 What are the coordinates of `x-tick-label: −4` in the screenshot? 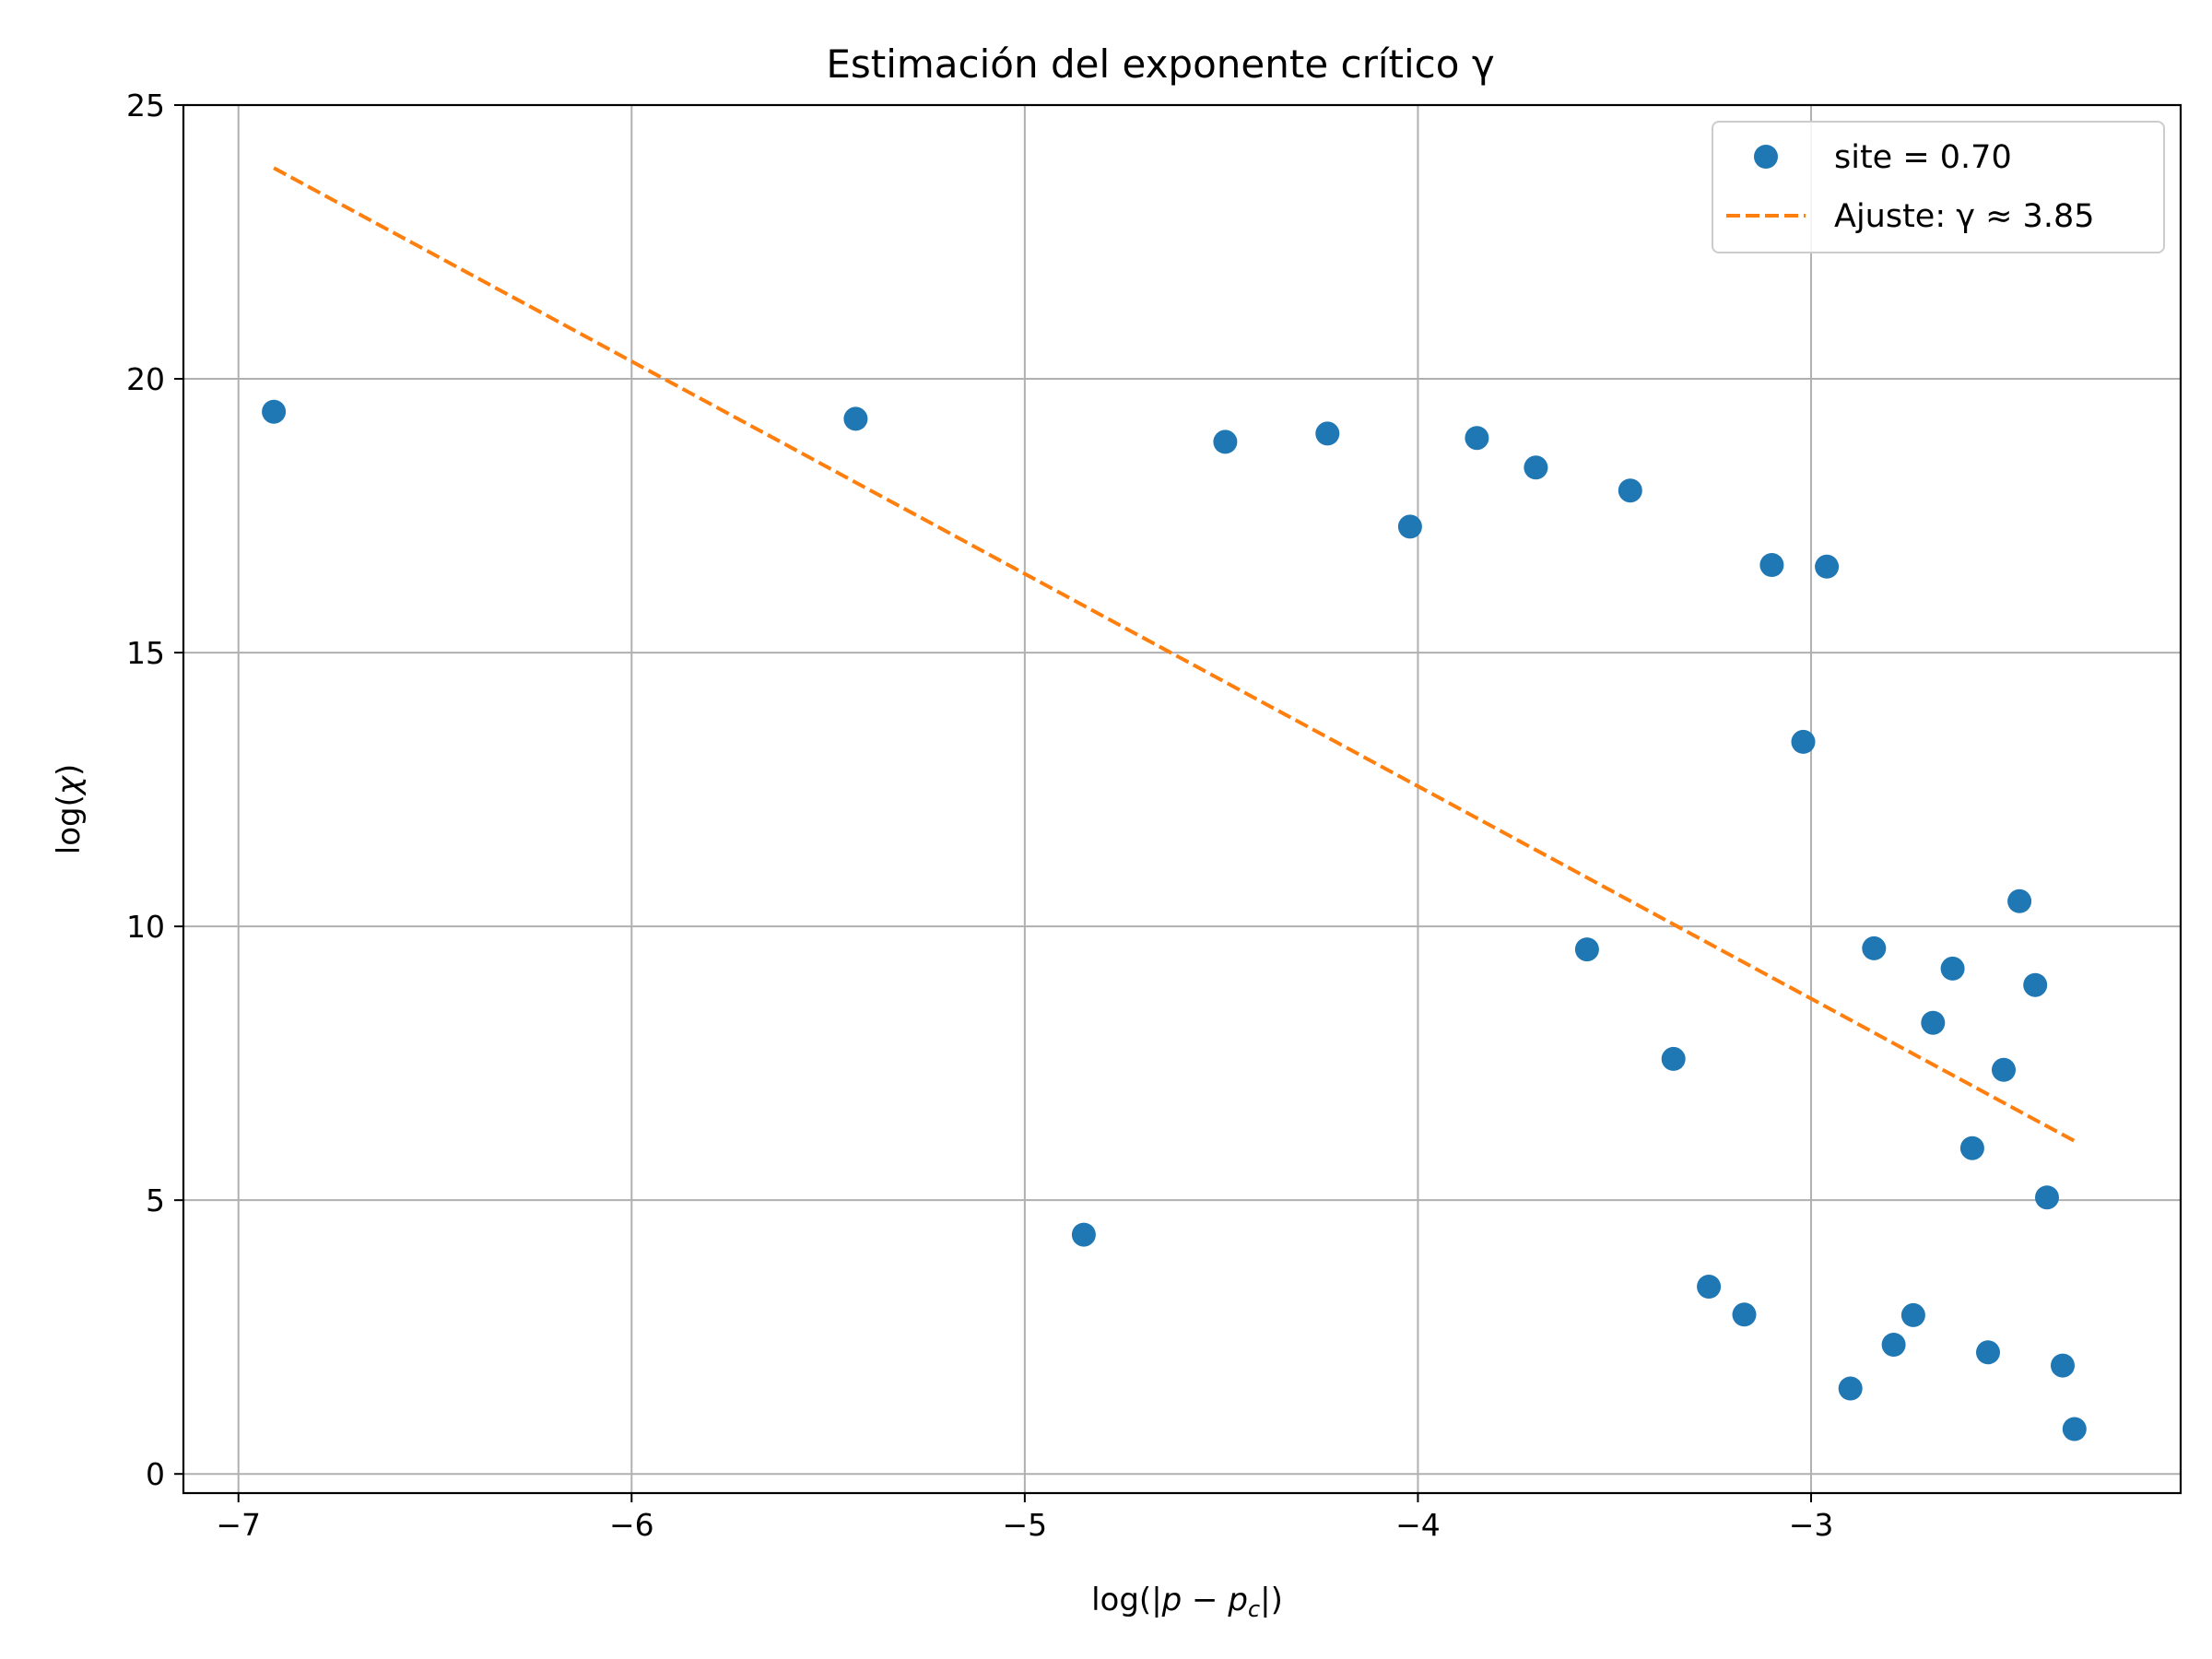 It's located at (1418, 1525).